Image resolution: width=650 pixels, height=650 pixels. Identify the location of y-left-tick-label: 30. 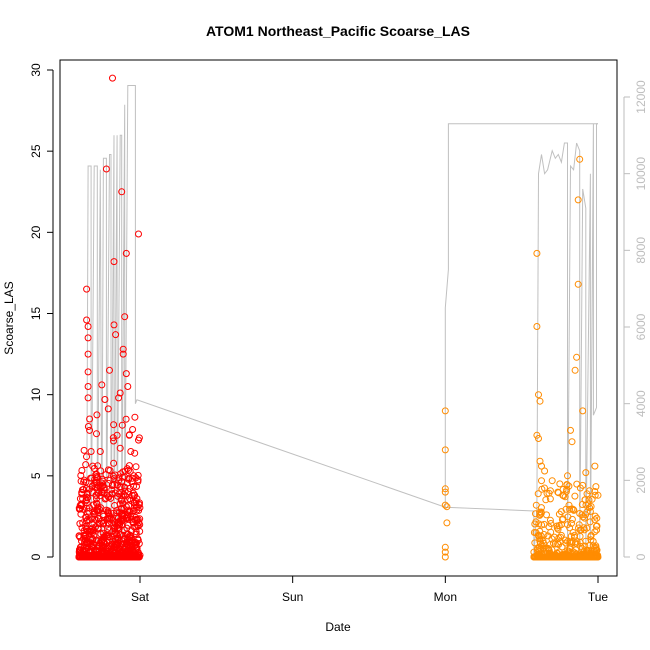
(36, 70).